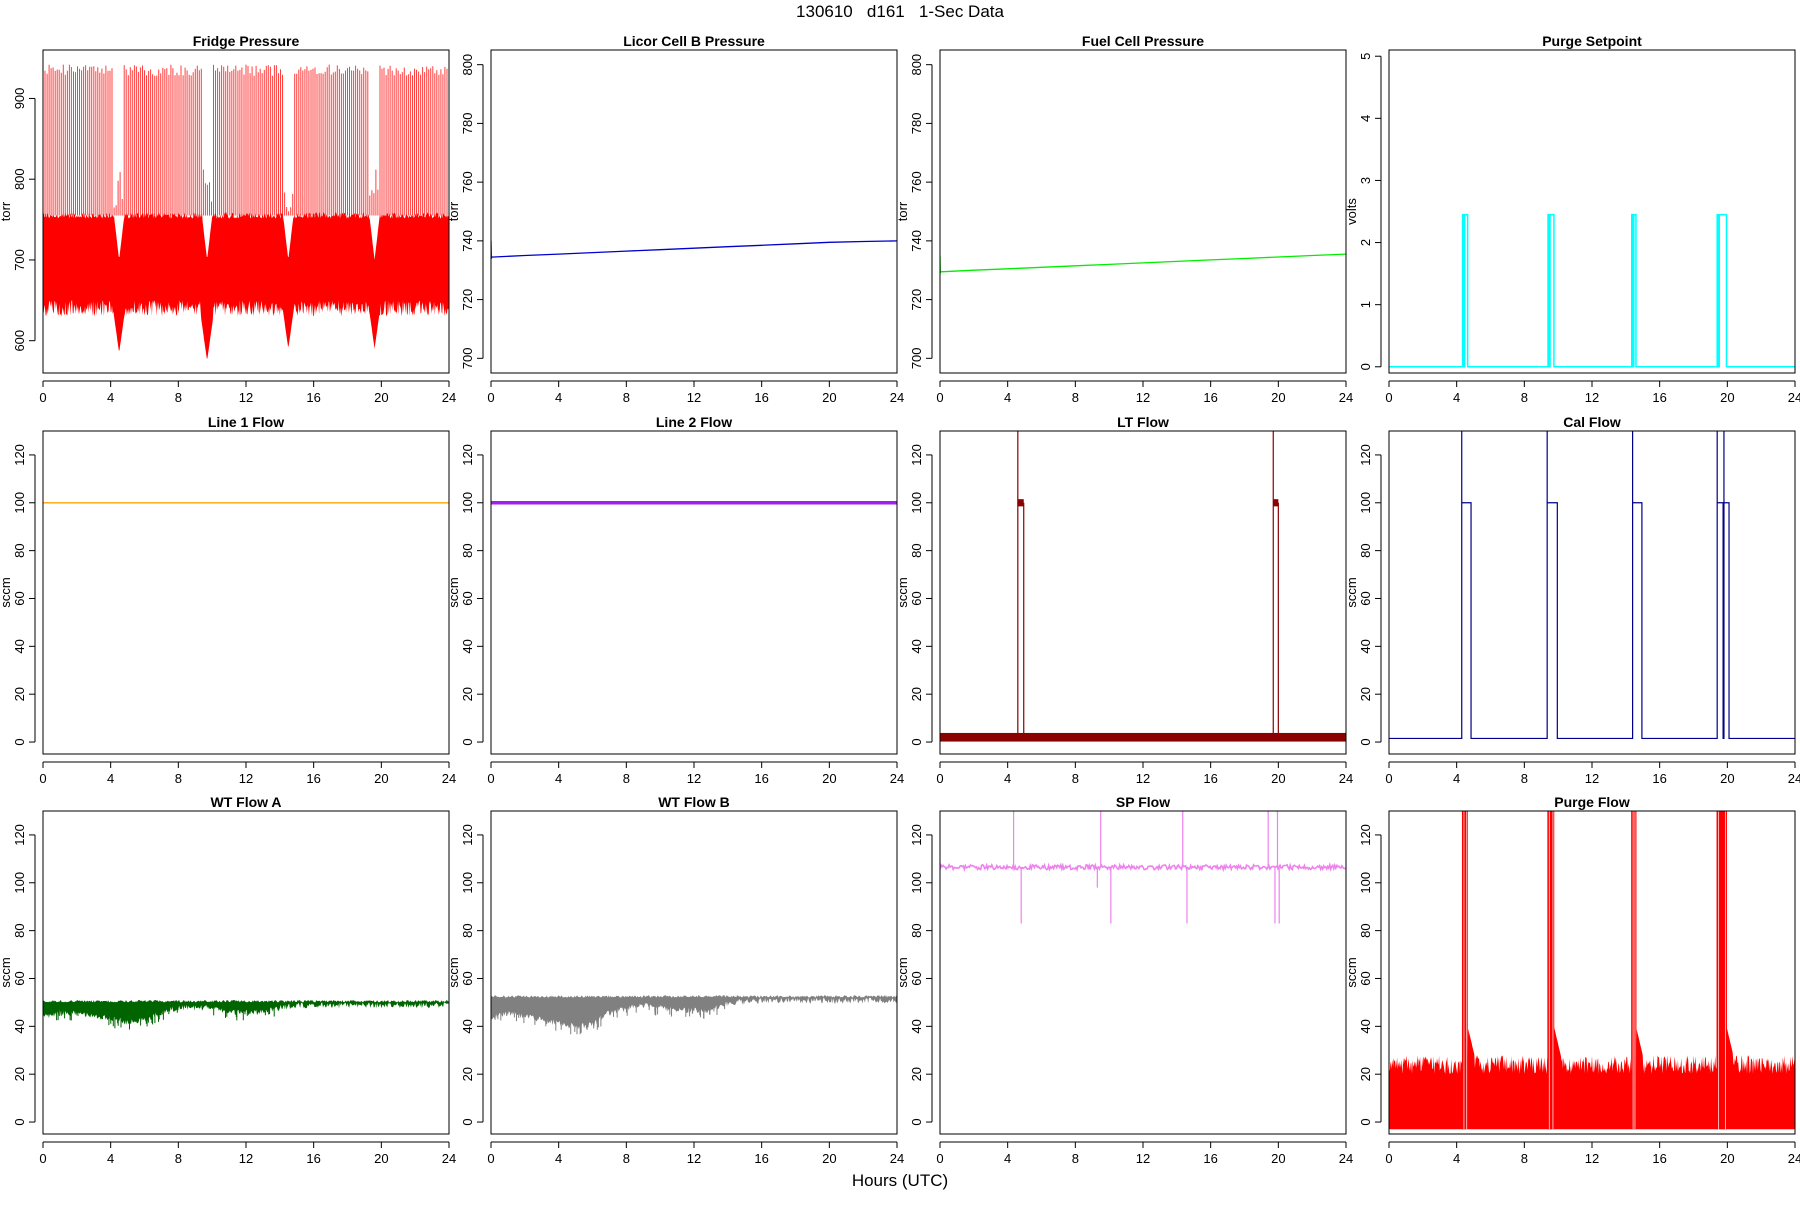 This screenshot has width=1800, height=1205. What do you see at coordinates (1592, 41) in the screenshot?
I see `panel-title: Purge Setpoint` at bounding box center [1592, 41].